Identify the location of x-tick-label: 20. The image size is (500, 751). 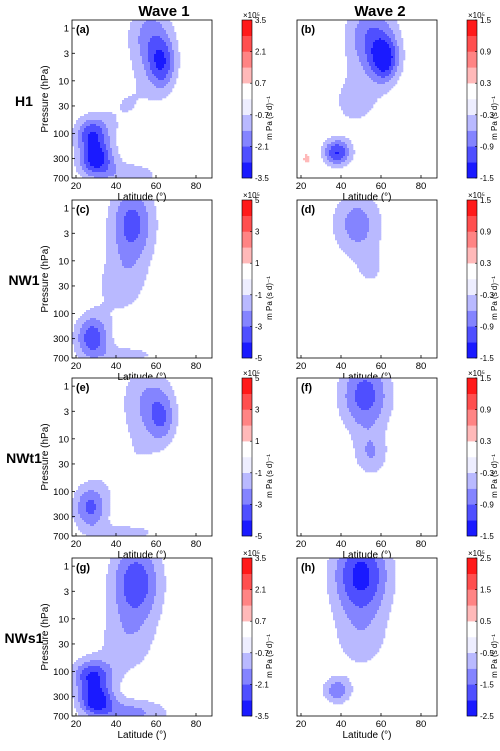
(76, 366).